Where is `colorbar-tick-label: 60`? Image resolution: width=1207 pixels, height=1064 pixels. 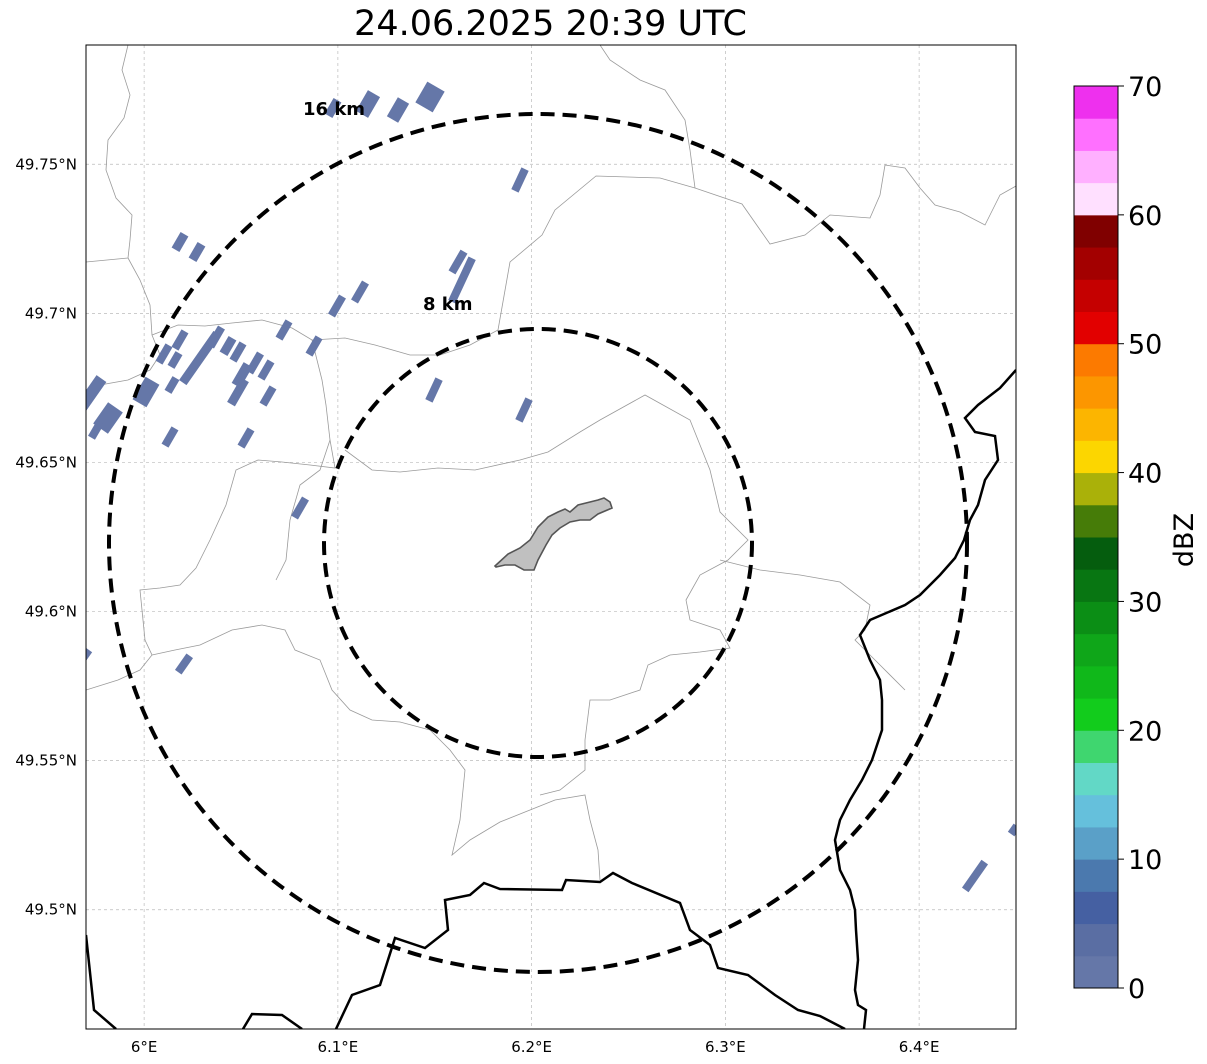
colorbar-tick-label: 60 is located at coordinates (1145, 216).